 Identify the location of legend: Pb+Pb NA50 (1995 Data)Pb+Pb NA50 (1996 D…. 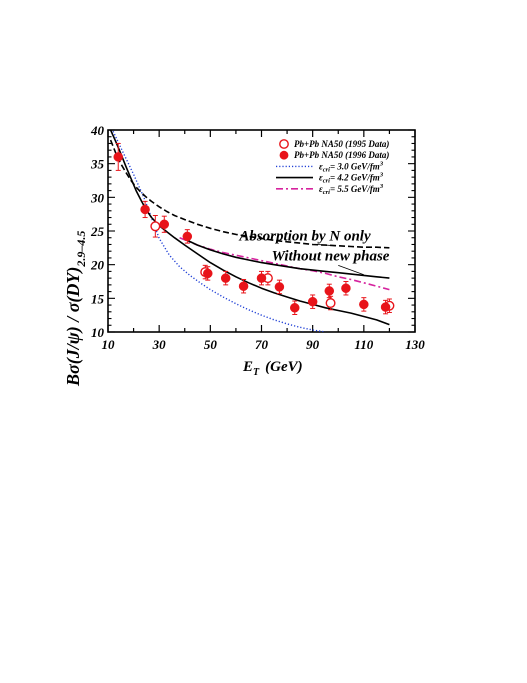
(332, 167).